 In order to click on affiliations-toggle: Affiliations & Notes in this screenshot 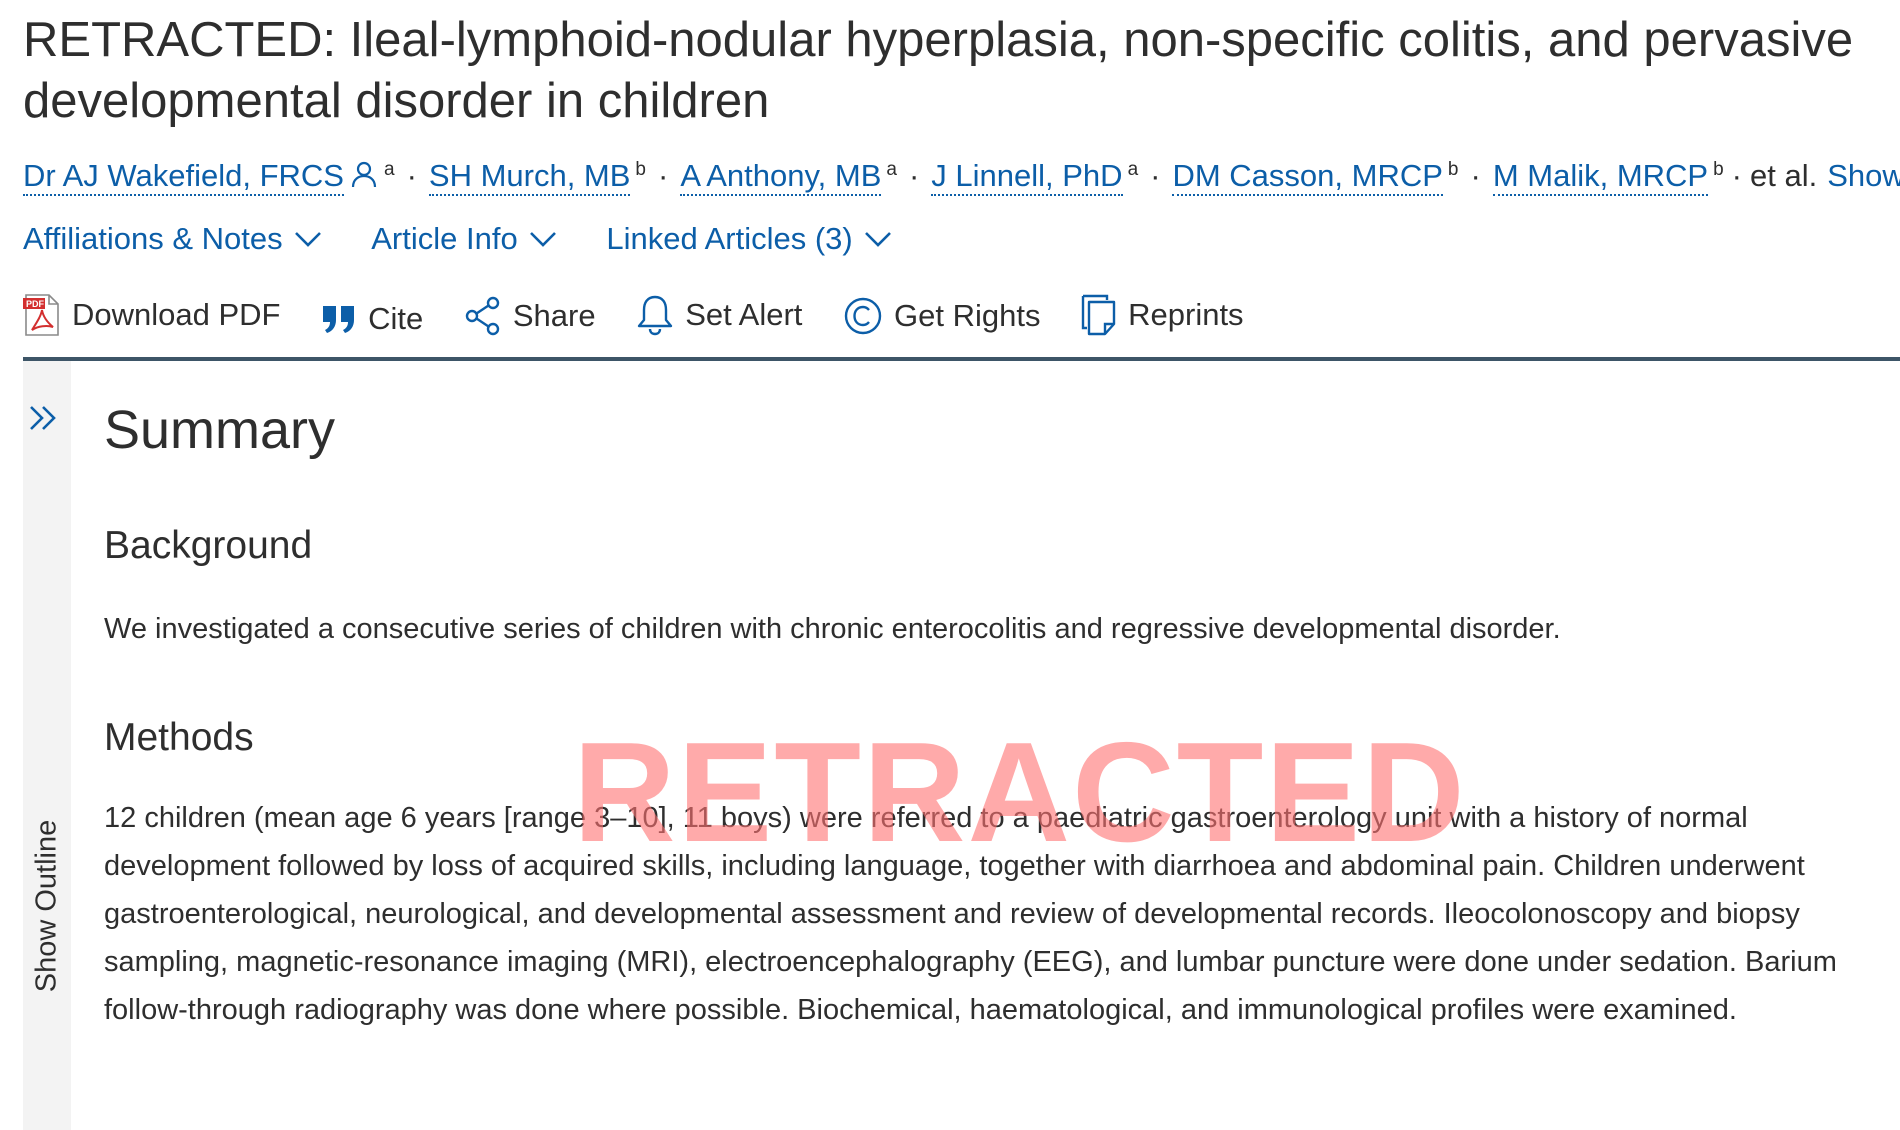, I will do `click(173, 239)`.